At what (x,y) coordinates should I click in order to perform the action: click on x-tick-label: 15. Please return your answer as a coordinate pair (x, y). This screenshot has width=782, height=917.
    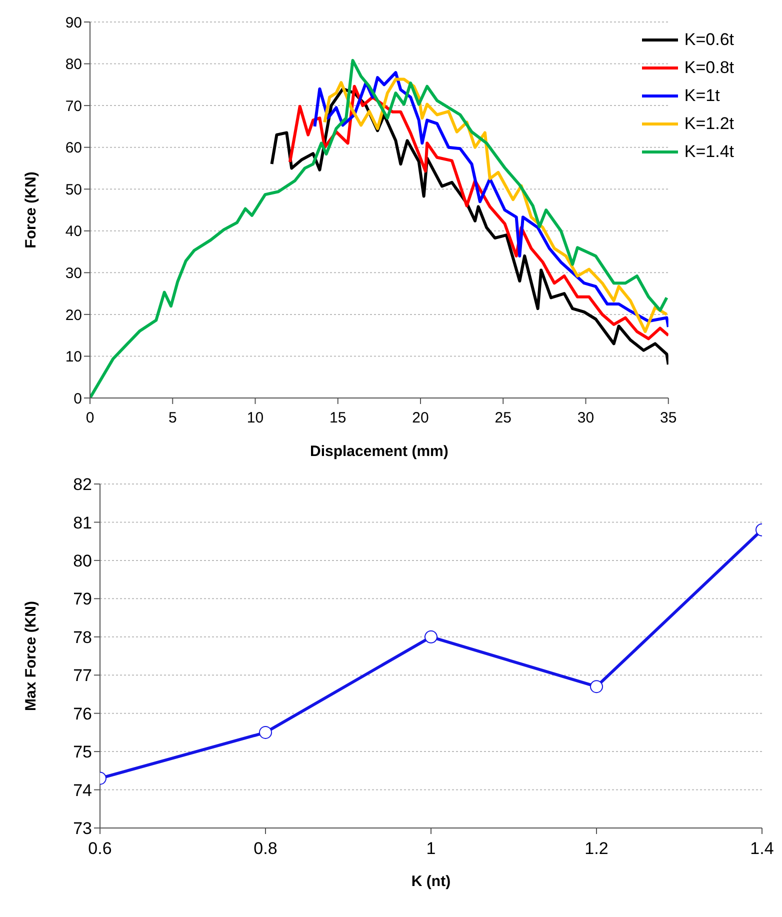
    Looking at the image, I should click on (338, 418).